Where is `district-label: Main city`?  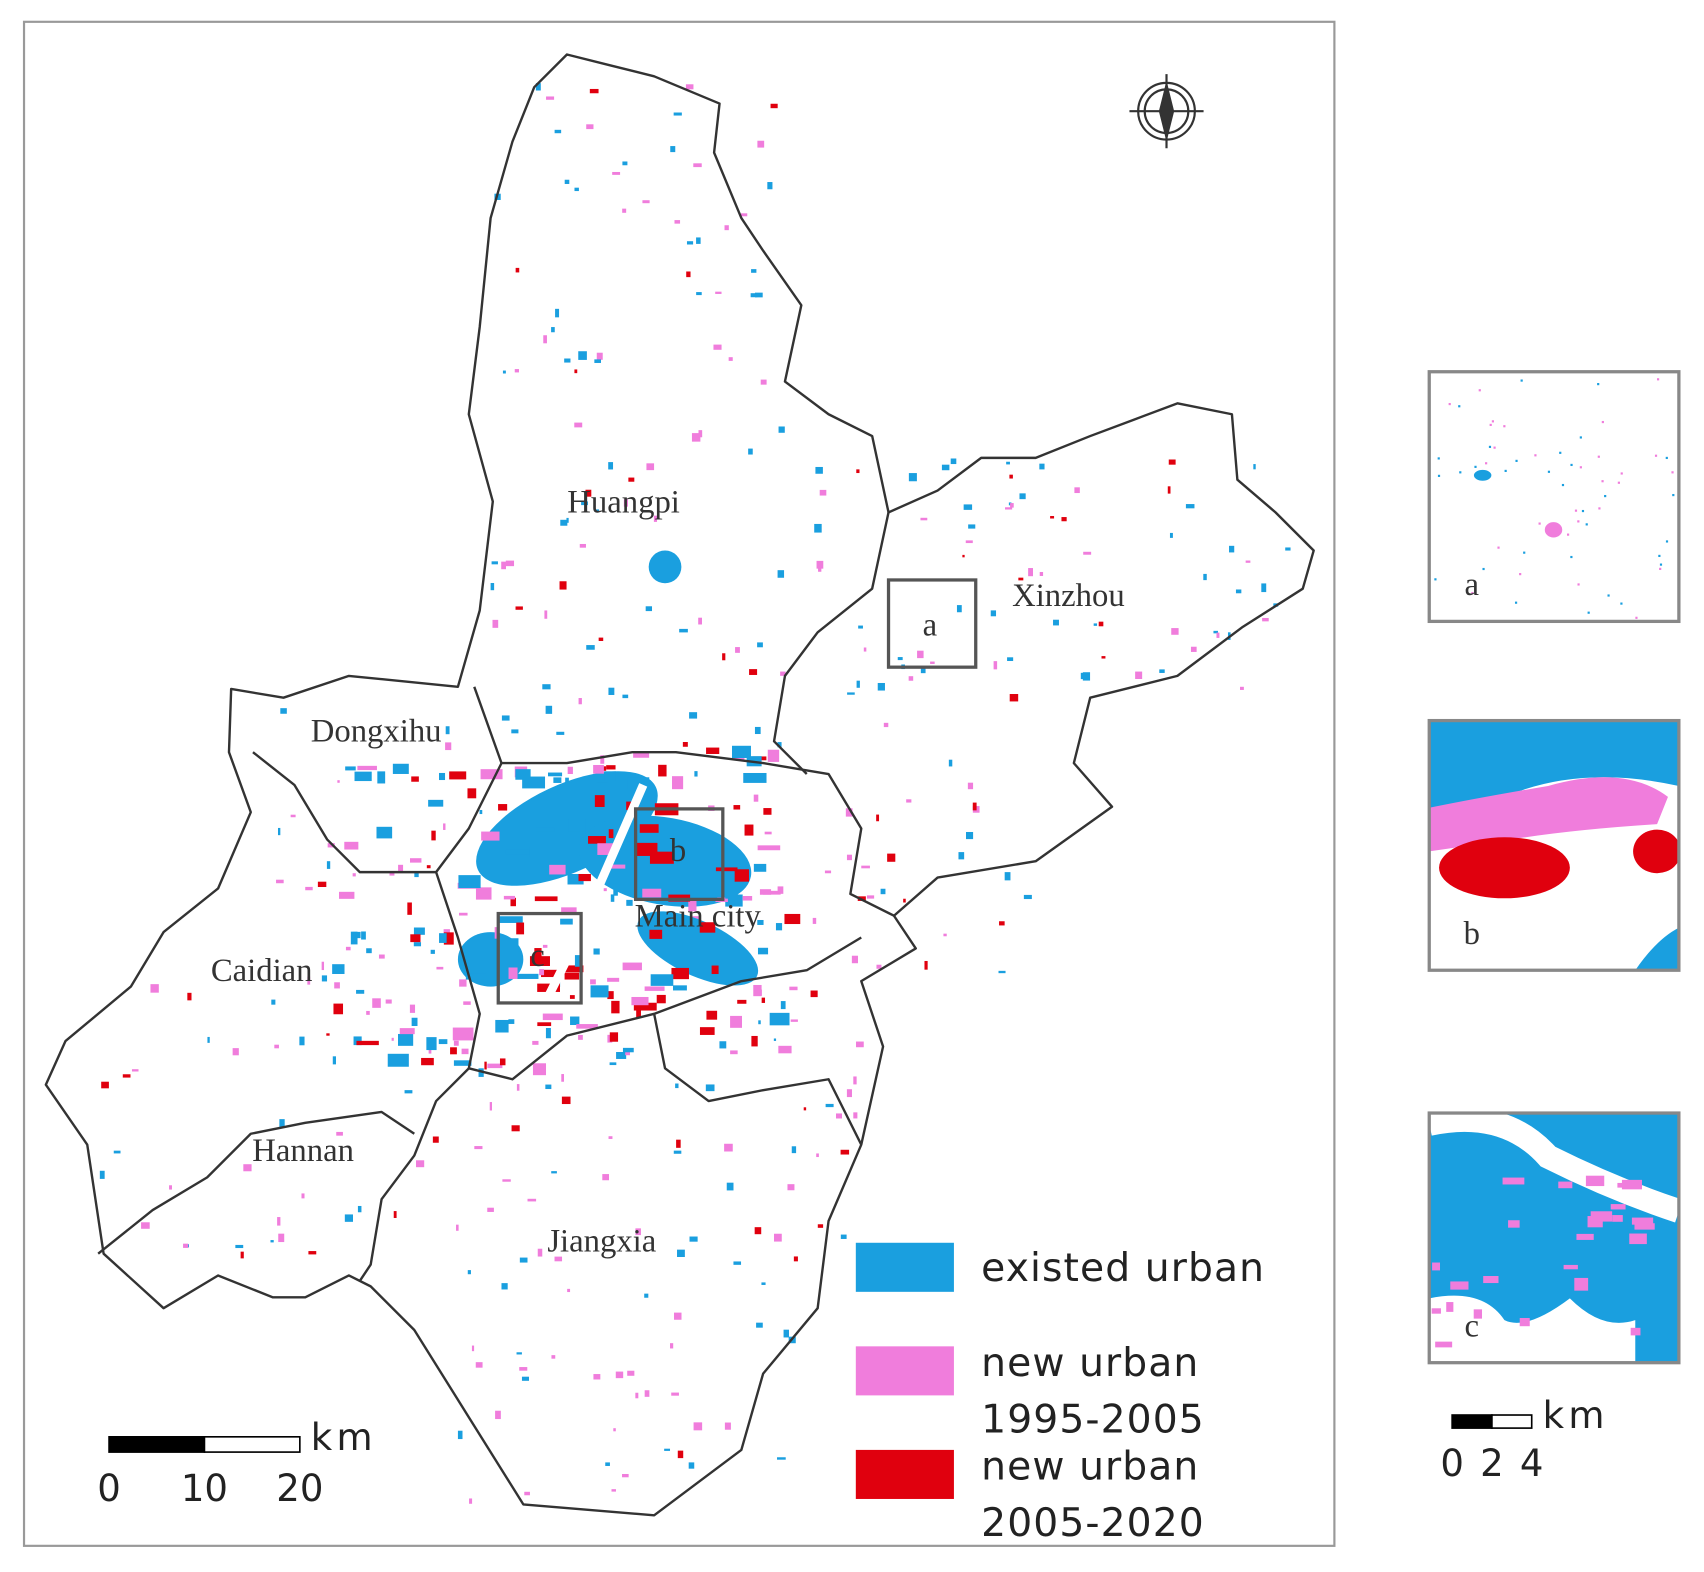
district-label: Main city is located at coordinates (698, 917).